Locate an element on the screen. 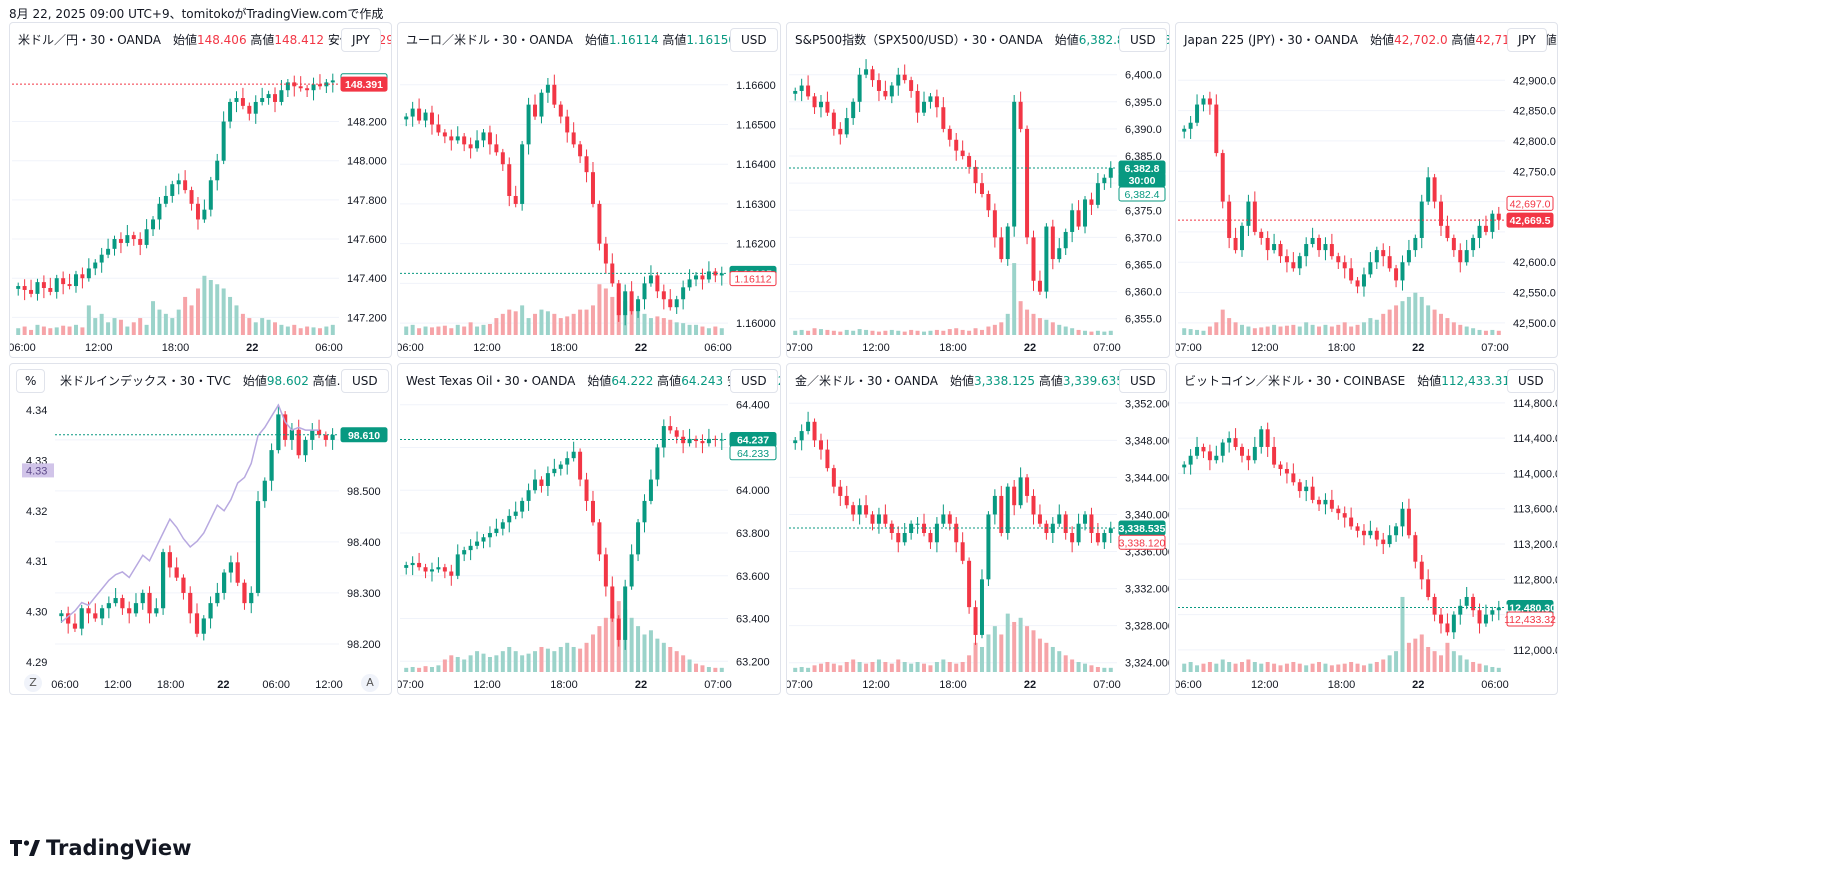 The height and width of the screenshot is (878, 1844). tradingview-logo: TradingView is located at coordinates (100, 848).